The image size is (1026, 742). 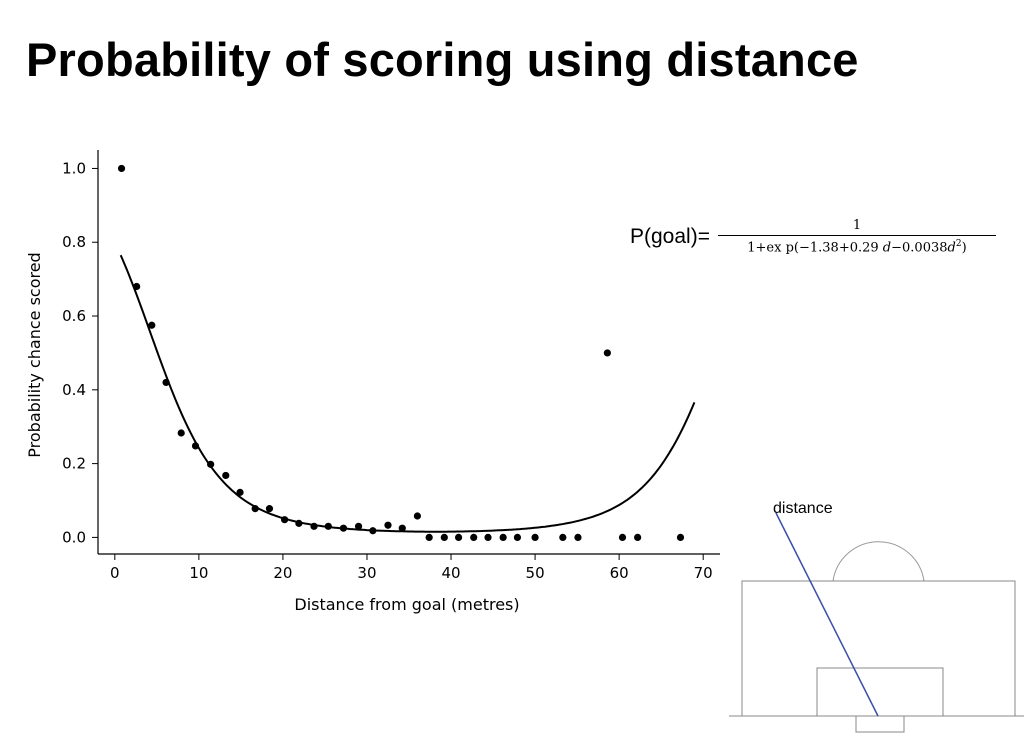 What do you see at coordinates (74, 242) in the screenshot?
I see `y-tick-label: 0.8` at bounding box center [74, 242].